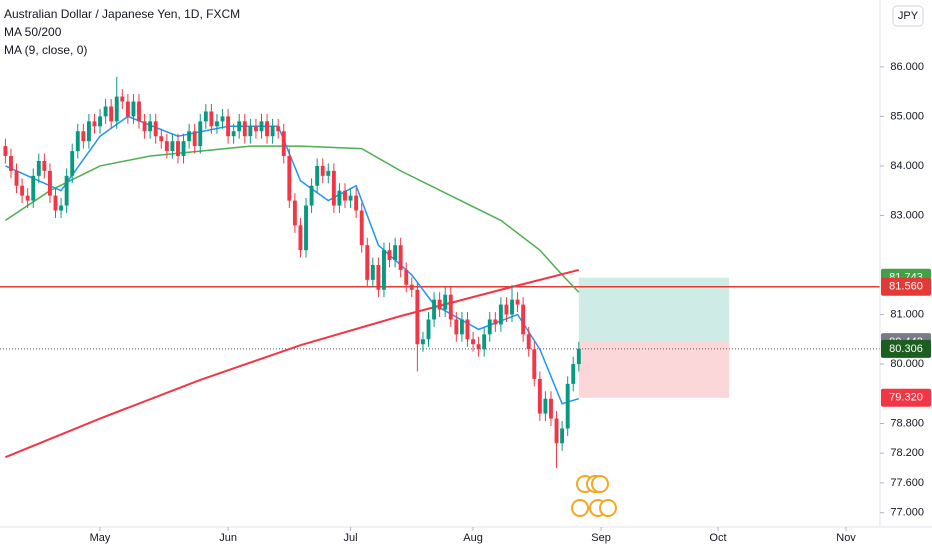 The width and height of the screenshot is (932, 550). I want to click on y-tick-label: 81.000, so click(907, 314).